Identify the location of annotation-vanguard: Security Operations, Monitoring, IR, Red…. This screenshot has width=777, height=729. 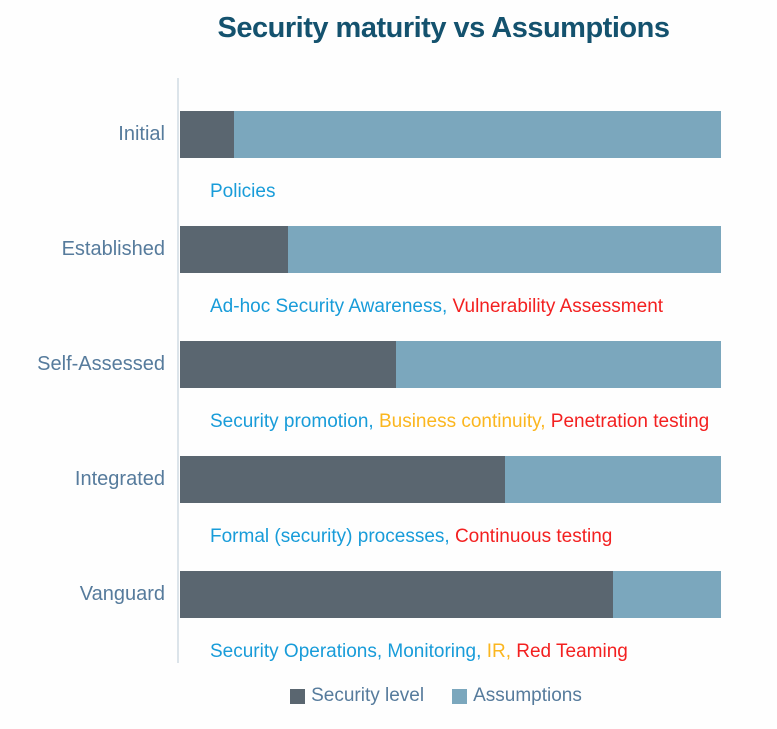
(419, 651).